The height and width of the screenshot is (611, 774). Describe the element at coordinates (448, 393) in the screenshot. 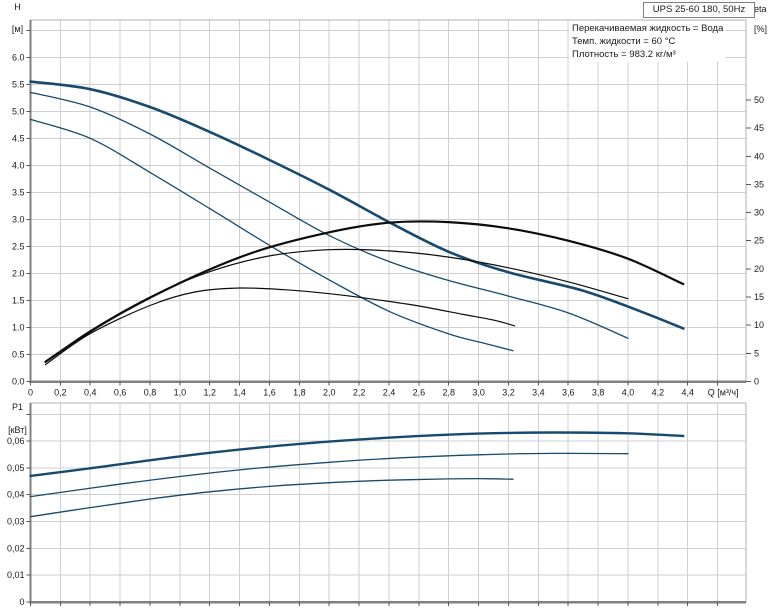

I see `x-tick-label: 2,8` at that location.